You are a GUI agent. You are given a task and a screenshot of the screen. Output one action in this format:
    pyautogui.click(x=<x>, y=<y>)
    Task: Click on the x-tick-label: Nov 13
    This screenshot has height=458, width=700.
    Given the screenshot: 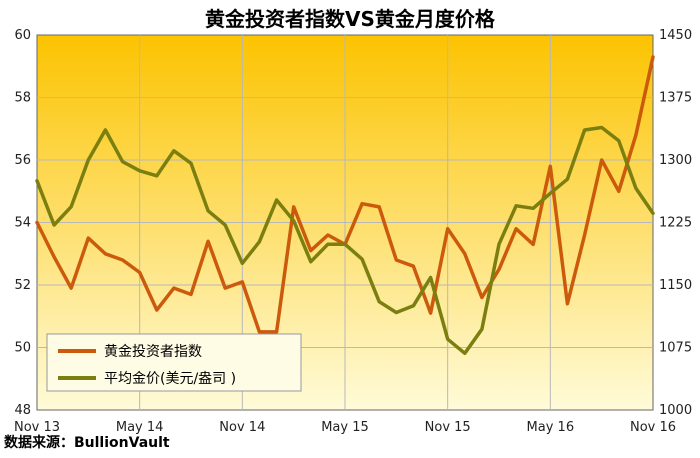 What is the action you would take?
    pyautogui.click(x=37, y=427)
    